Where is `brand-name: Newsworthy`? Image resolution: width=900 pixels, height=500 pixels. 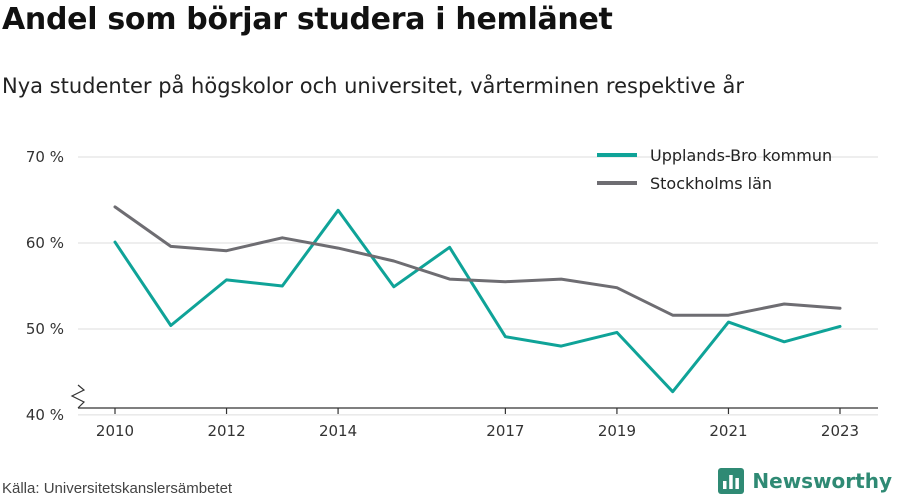
brand-name: Newsworthy is located at coordinates (822, 481).